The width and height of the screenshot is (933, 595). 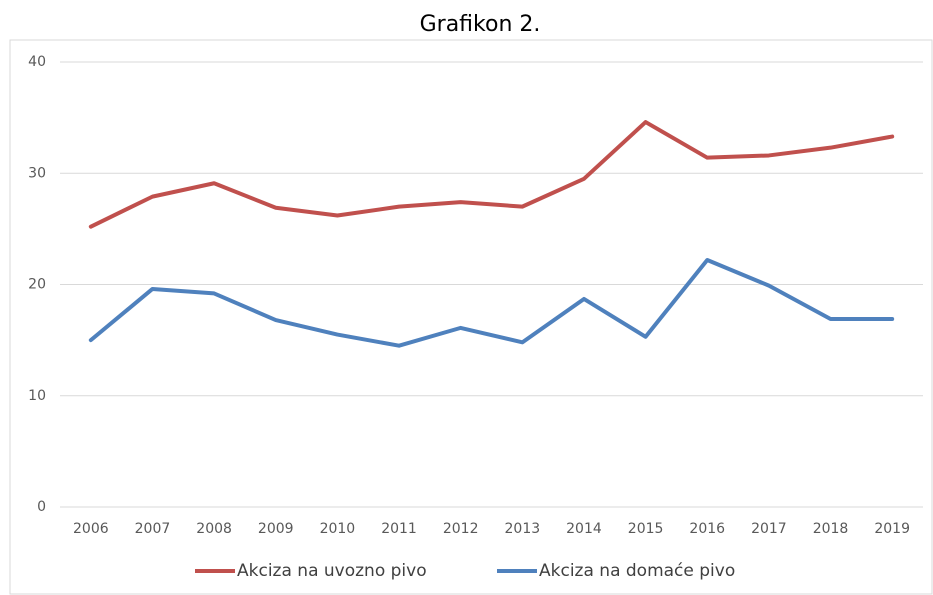 What do you see at coordinates (480, 24) in the screenshot?
I see `chart-title: Grafikon 2.` at bounding box center [480, 24].